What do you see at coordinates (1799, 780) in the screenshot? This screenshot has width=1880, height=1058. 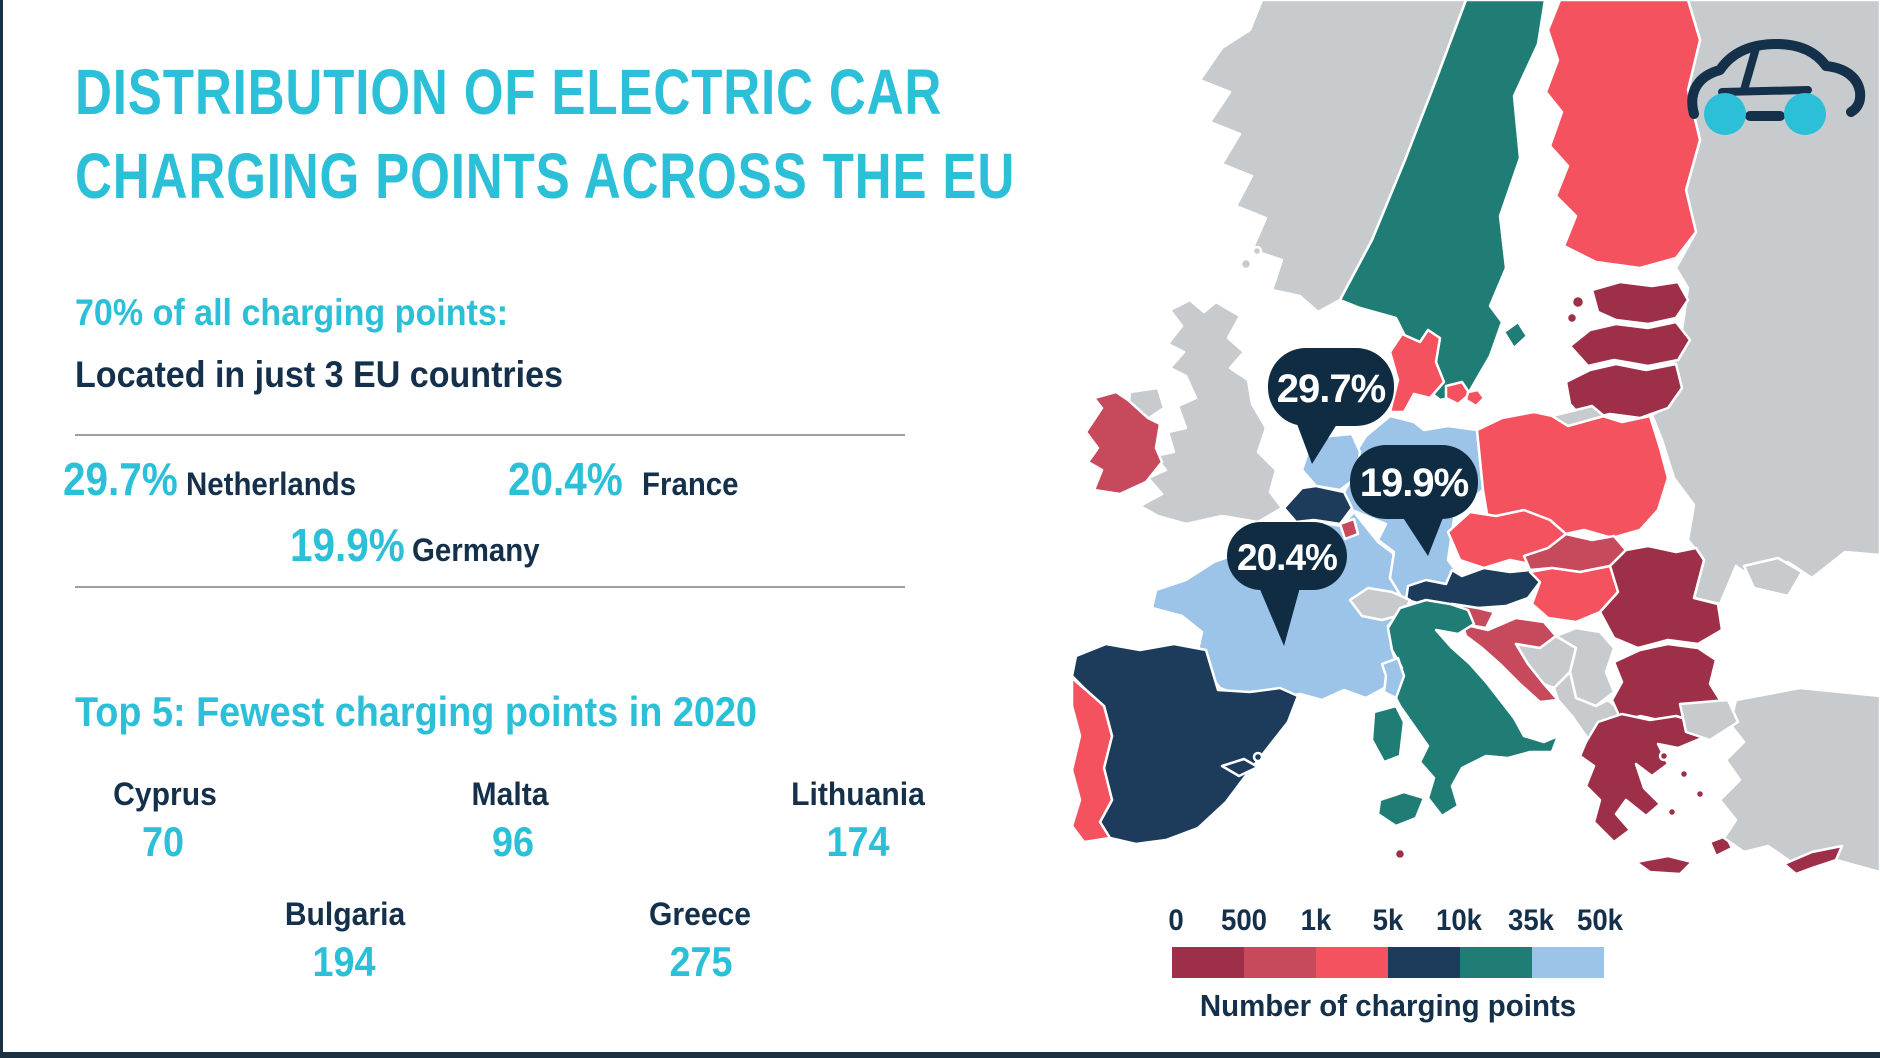 I see `country-turkey` at bounding box center [1799, 780].